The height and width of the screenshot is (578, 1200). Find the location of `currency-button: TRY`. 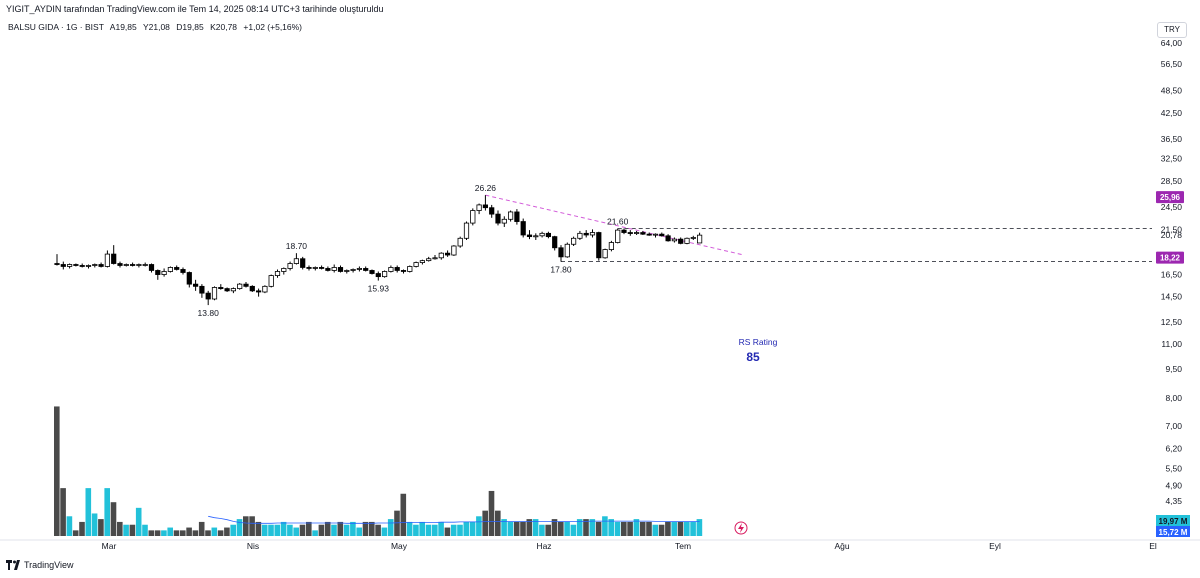

currency-button: TRY is located at coordinates (1172, 30).